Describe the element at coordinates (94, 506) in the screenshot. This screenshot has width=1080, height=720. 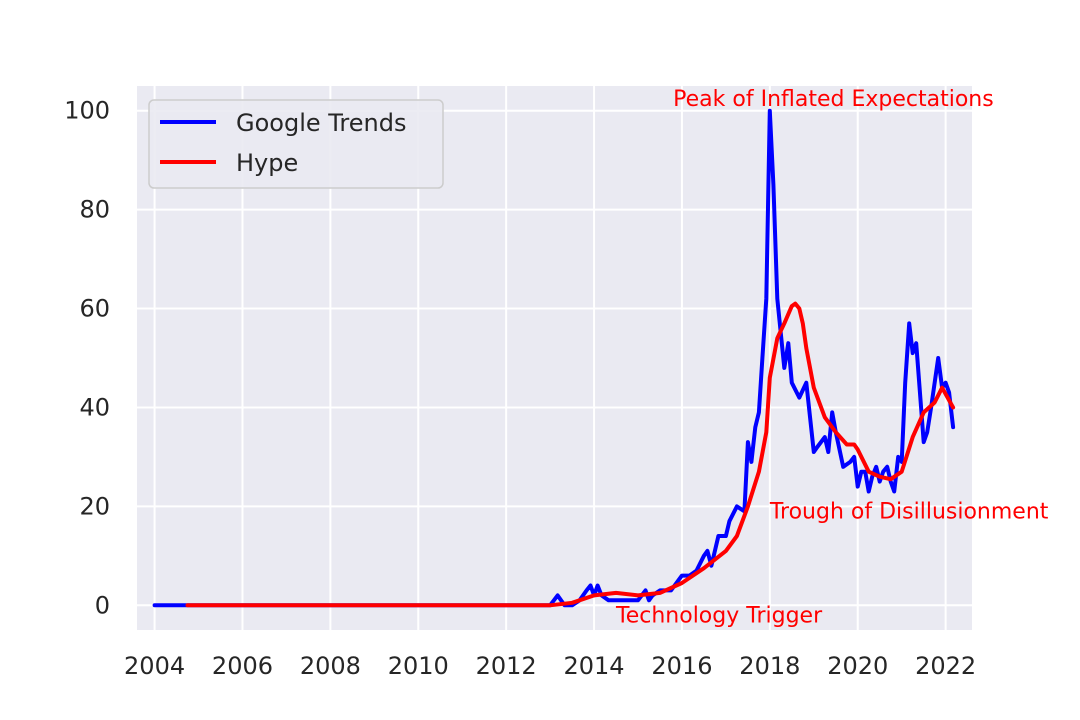
I see `y-tick-label: 20` at that location.